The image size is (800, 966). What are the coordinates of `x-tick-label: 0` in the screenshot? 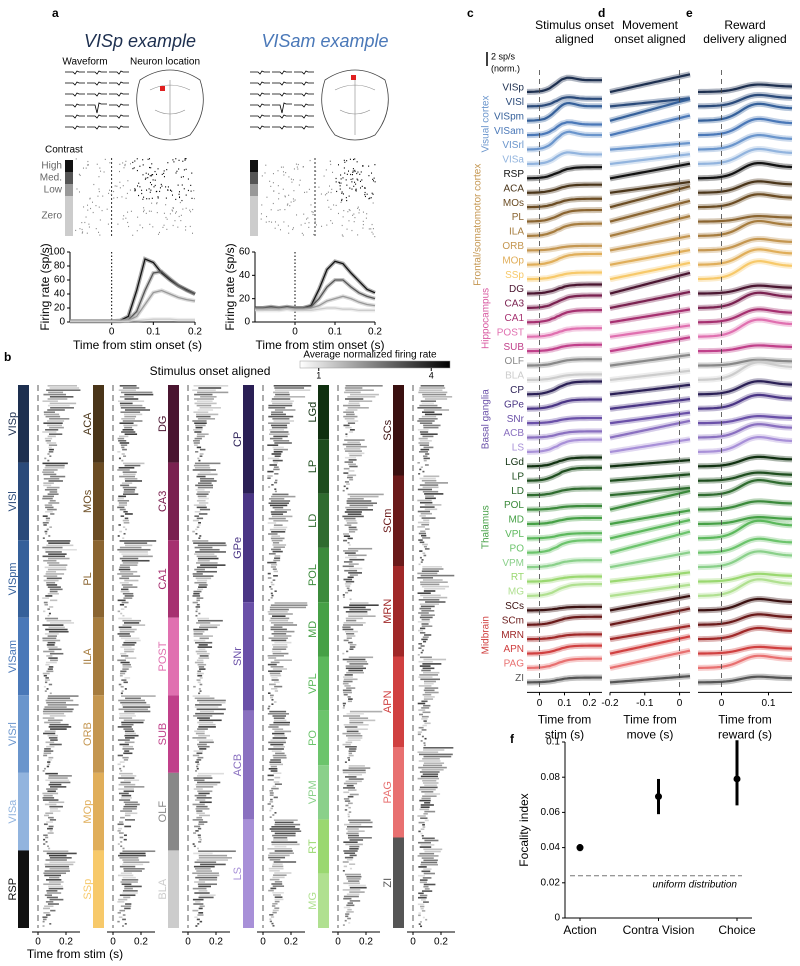 It's located at (263, 942).